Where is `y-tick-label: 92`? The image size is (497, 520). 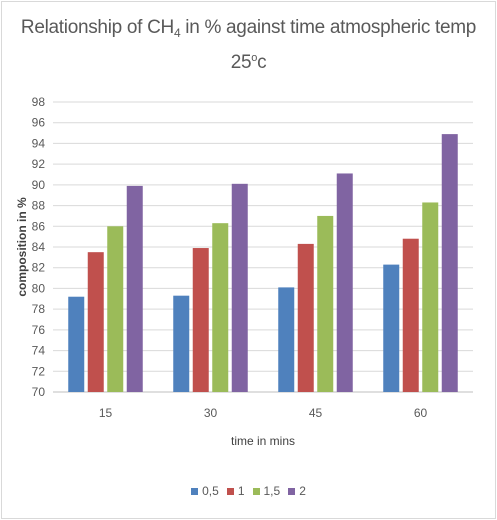 y-tick-label: 92 is located at coordinates (39, 164).